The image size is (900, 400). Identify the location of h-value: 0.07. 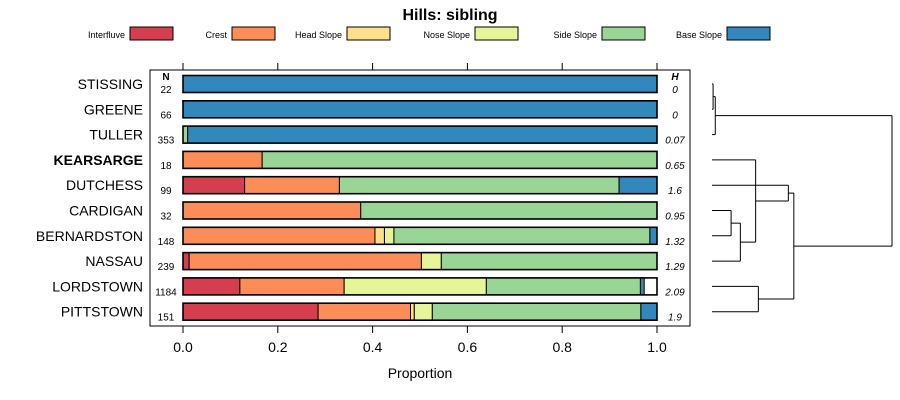
(675, 141).